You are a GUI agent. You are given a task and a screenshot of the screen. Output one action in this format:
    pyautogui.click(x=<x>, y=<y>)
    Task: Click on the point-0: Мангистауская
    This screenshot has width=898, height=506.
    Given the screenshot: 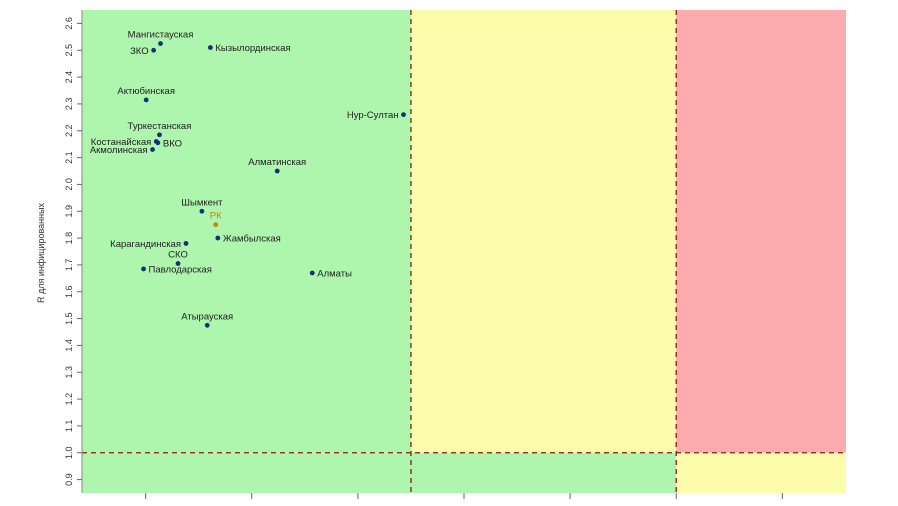 What is the action you would take?
    pyautogui.click(x=161, y=38)
    